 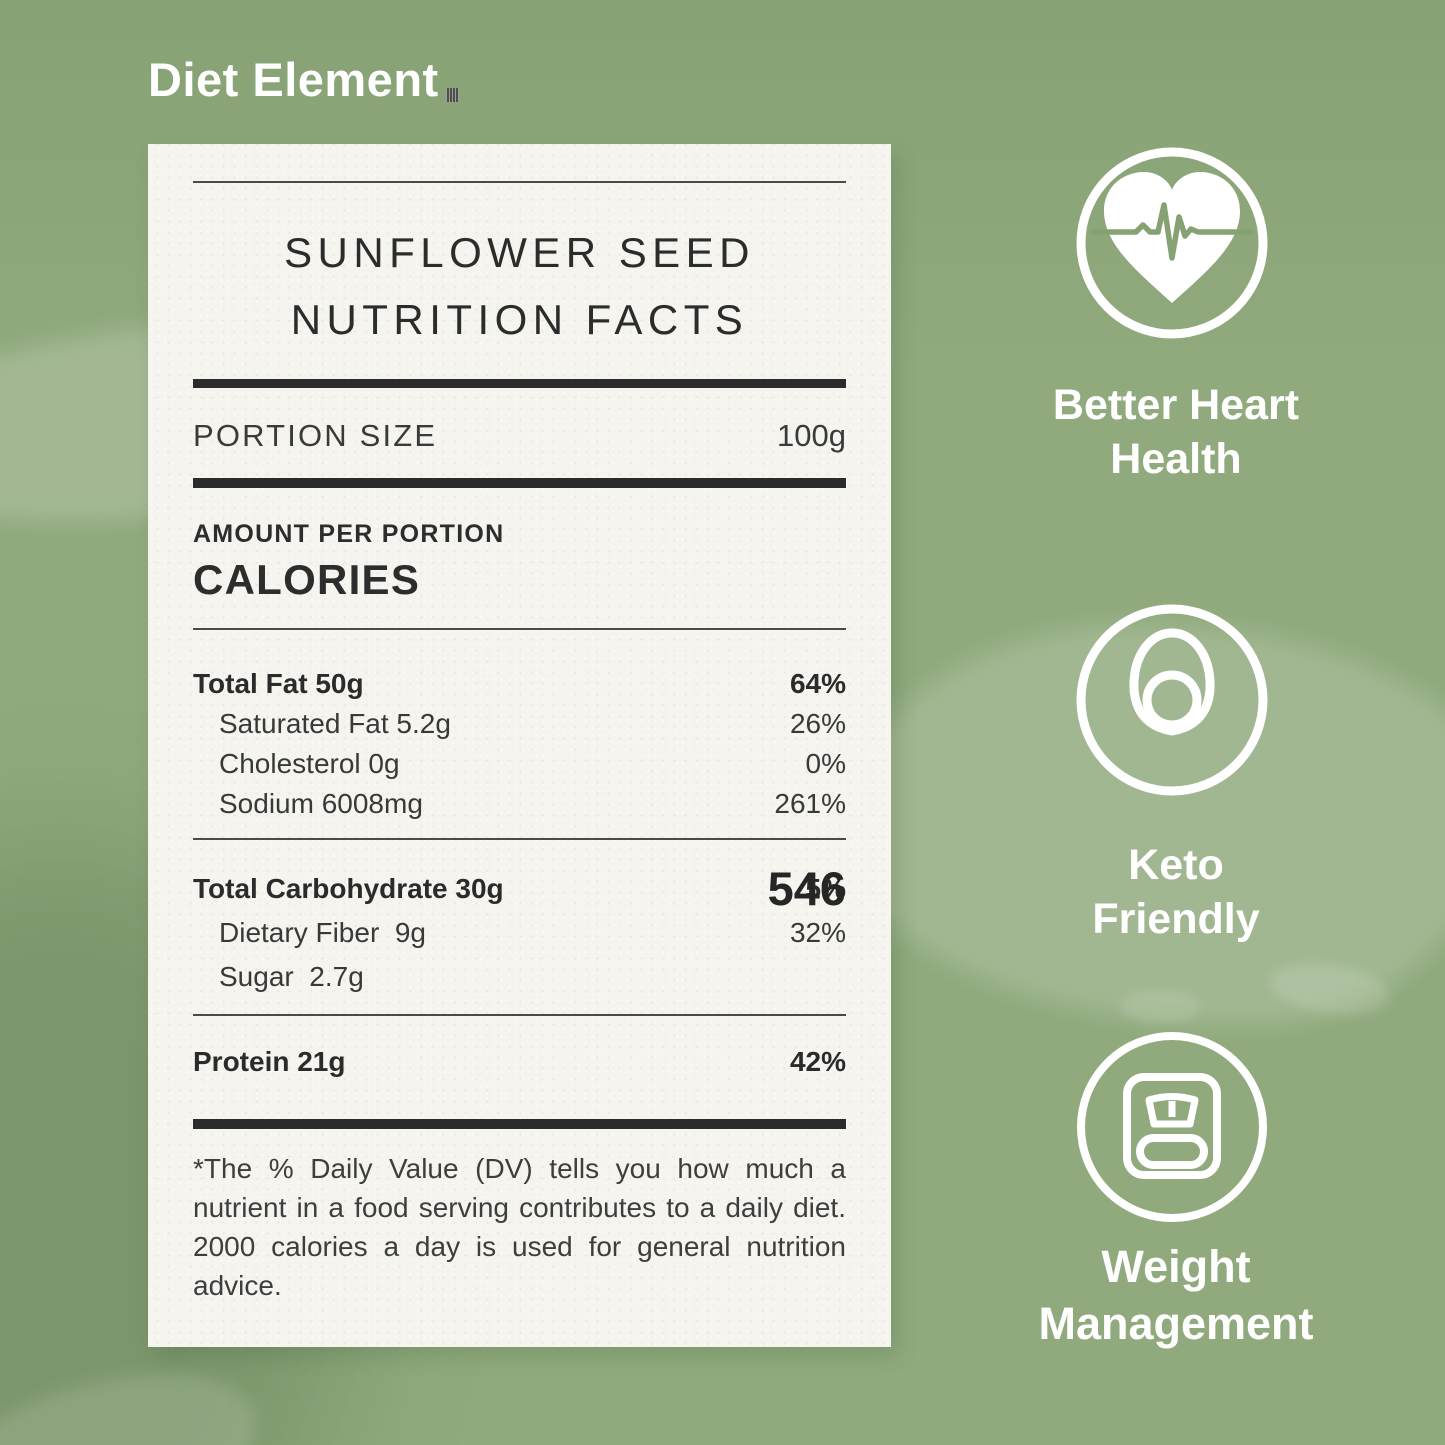 I want to click on nutrient-row-saturated-fat: Saturated Fat 5.2g 26%, so click(x=519, y=724).